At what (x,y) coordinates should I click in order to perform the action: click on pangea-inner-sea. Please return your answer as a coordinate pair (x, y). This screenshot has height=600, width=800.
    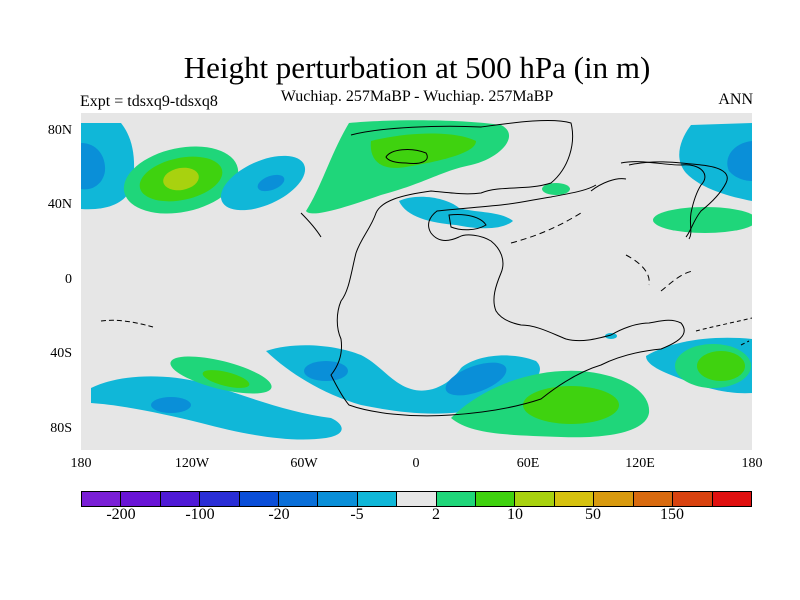
    Looking at the image, I should click on (406, 156).